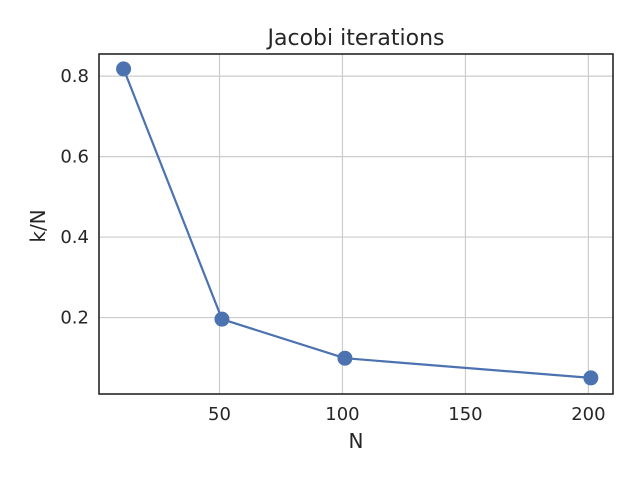 The image size is (640, 480). What do you see at coordinates (588, 414) in the screenshot?
I see `x-tick-label: 200` at bounding box center [588, 414].